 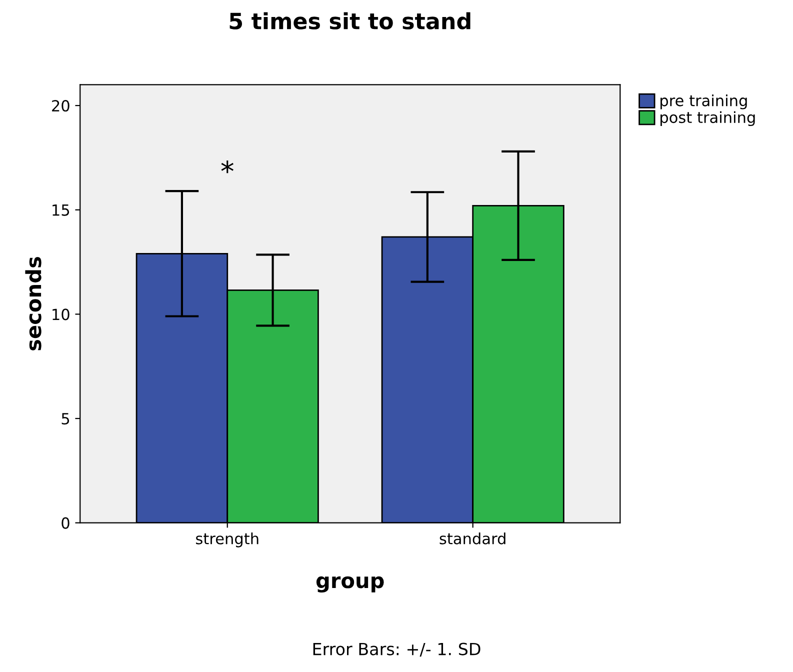 What do you see at coordinates (66, 419) in the screenshot?
I see `y-tick-label: 5` at bounding box center [66, 419].